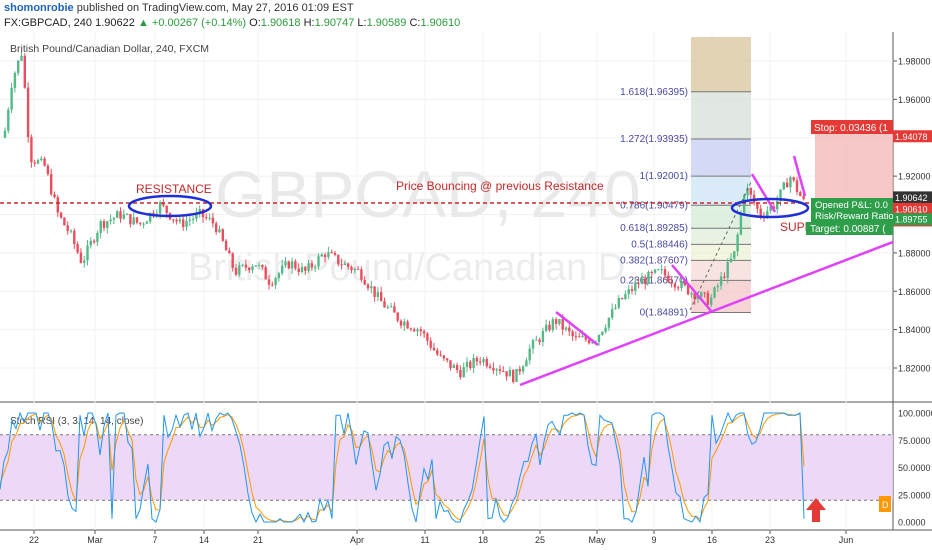 Image resolution: width=932 pixels, height=550 pixels. I want to click on target-price-tag-text: 1.89755, so click(911, 220).